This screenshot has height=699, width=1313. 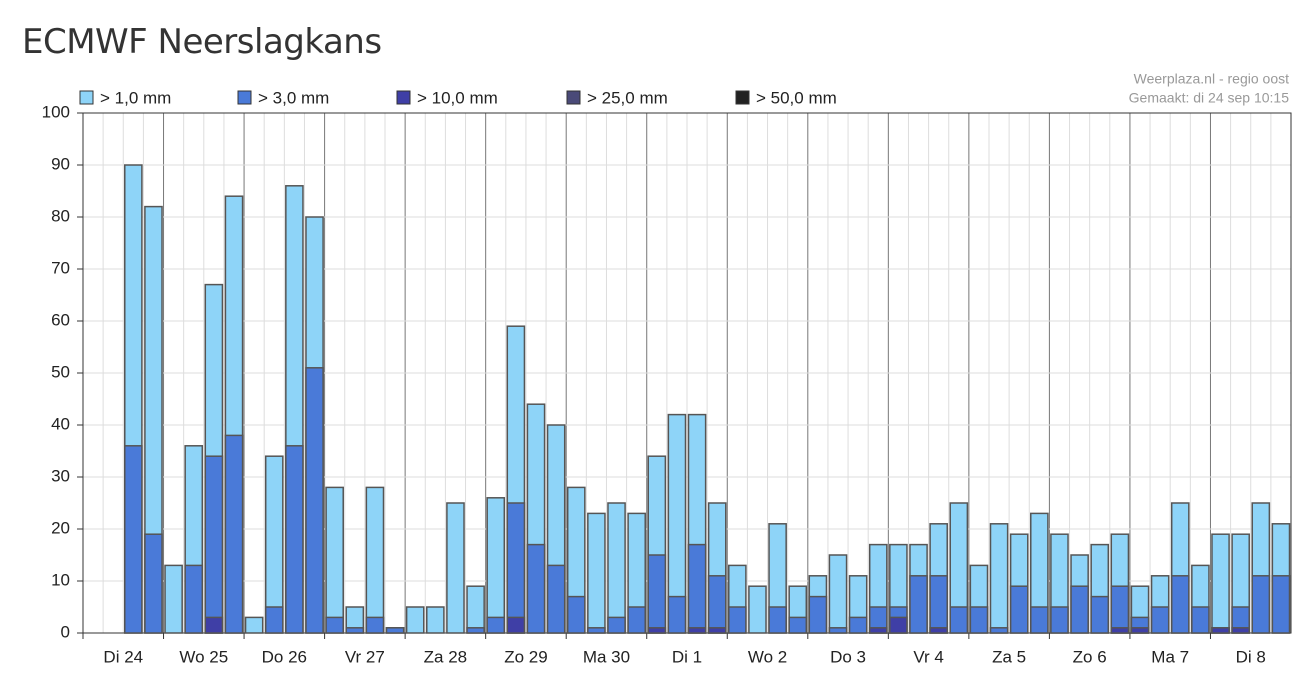 What do you see at coordinates (60, 215) in the screenshot?
I see `y-tick-label: 80` at bounding box center [60, 215].